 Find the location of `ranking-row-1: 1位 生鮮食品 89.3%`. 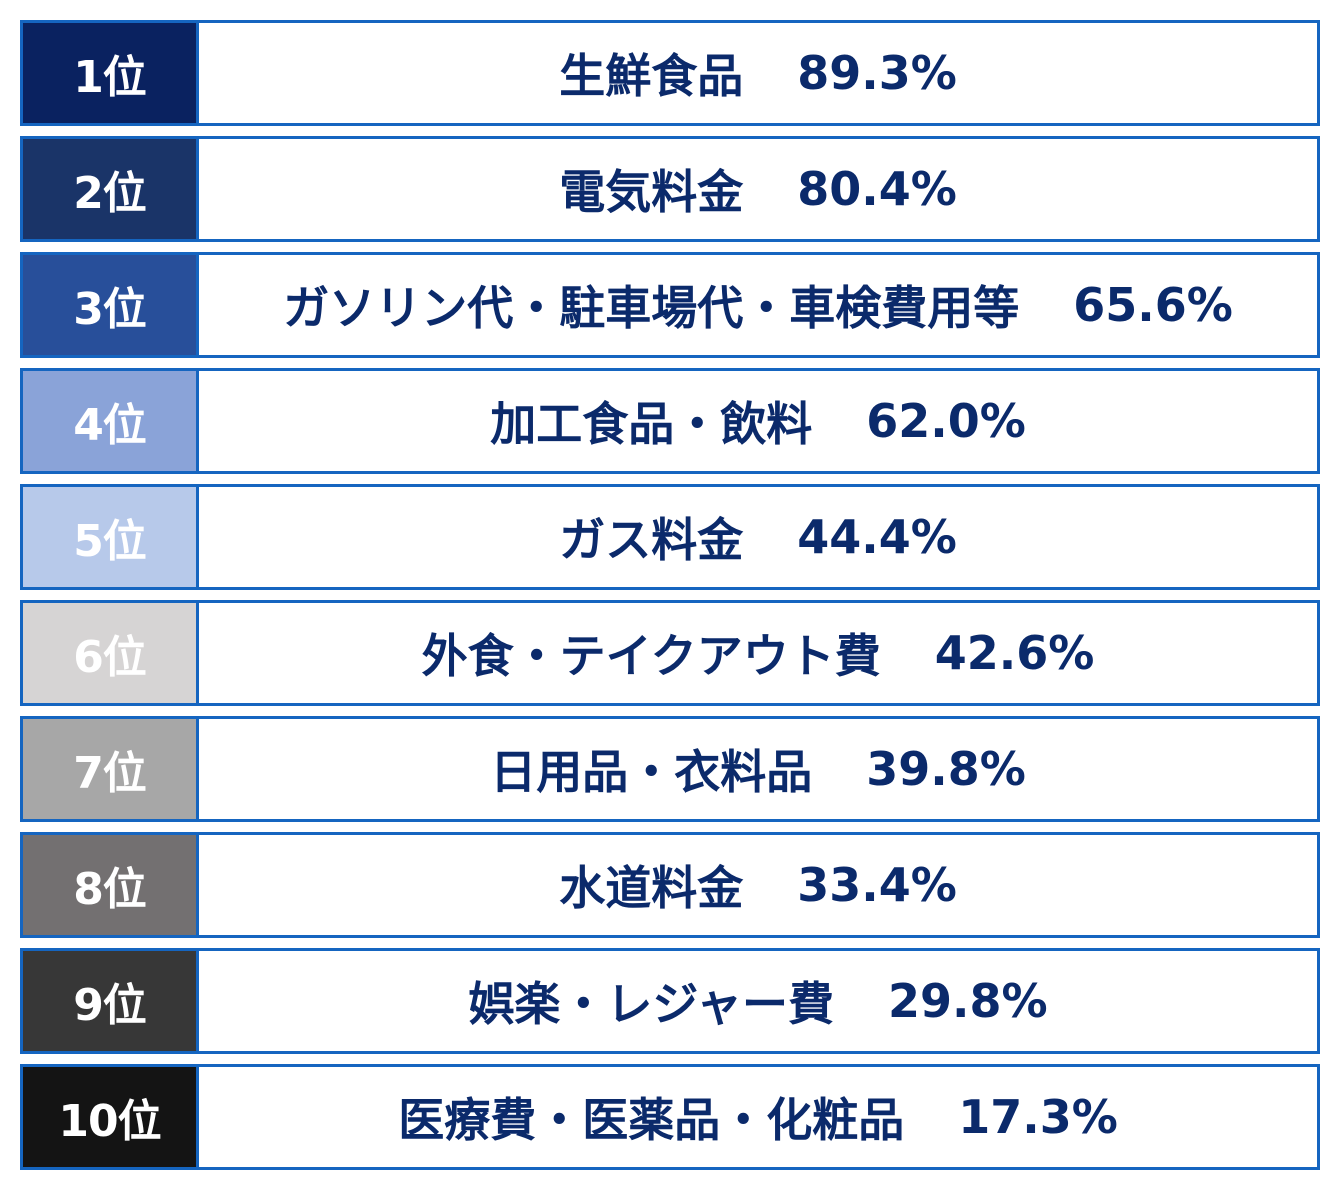

ranking-row-1: 1位 生鮮食品 89.3% is located at coordinates (670, 73).